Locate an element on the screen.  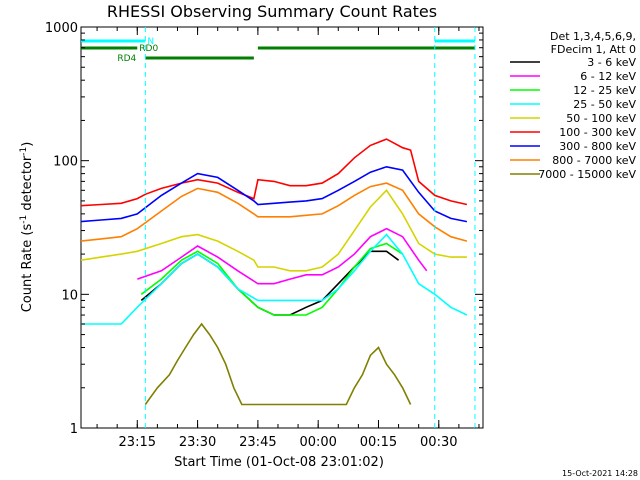
x-tick-label: 23:45 is located at coordinates (257, 442).